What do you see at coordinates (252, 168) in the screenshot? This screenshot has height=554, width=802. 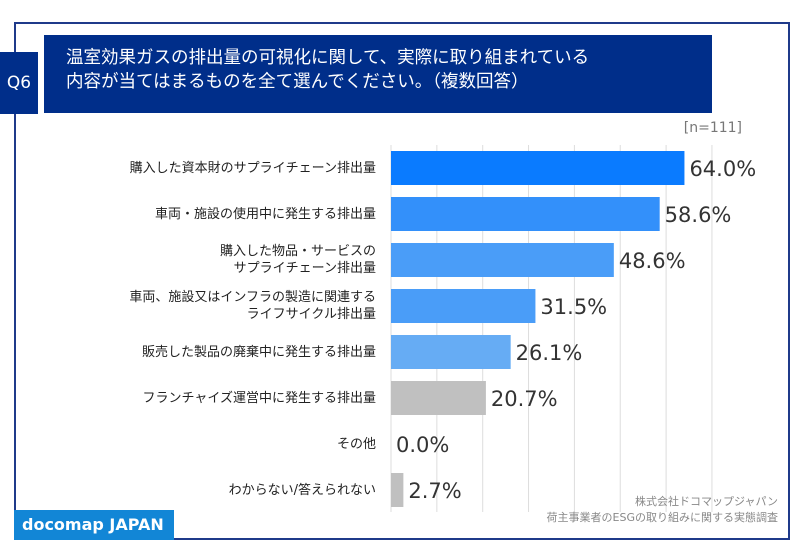 I see `category-label: 購入した資本財のサプライチェーン排出量` at bounding box center [252, 168].